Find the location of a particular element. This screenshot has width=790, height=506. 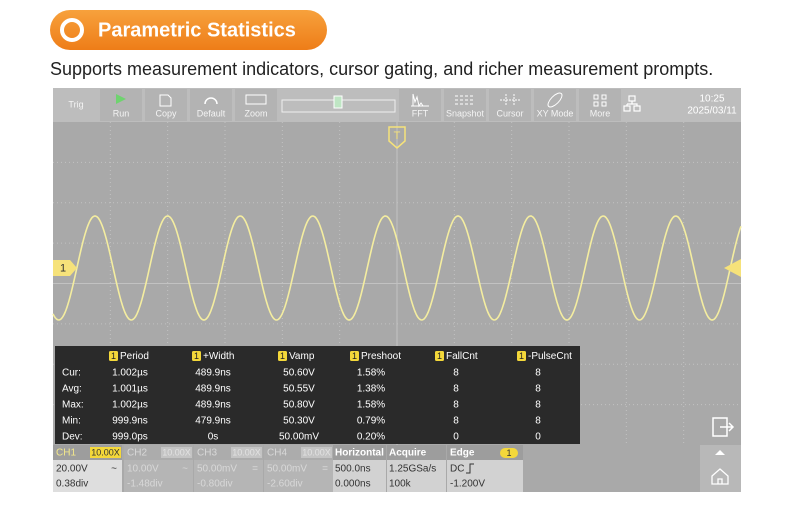

cursor-icon is located at coordinates (510, 100).